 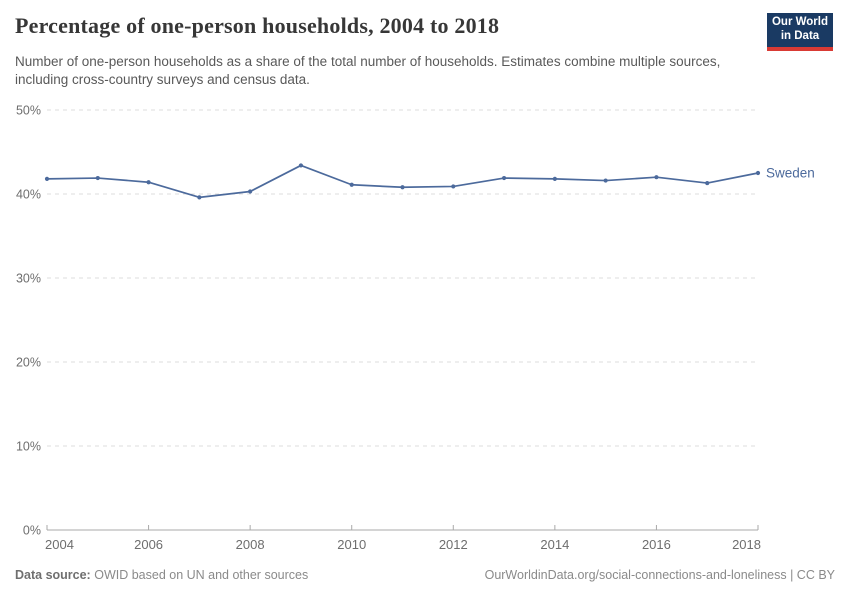 What do you see at coordinates (746, 544) in the screenshot?
I see `x-tick-label: 2018` at bounding box center [746, 544].